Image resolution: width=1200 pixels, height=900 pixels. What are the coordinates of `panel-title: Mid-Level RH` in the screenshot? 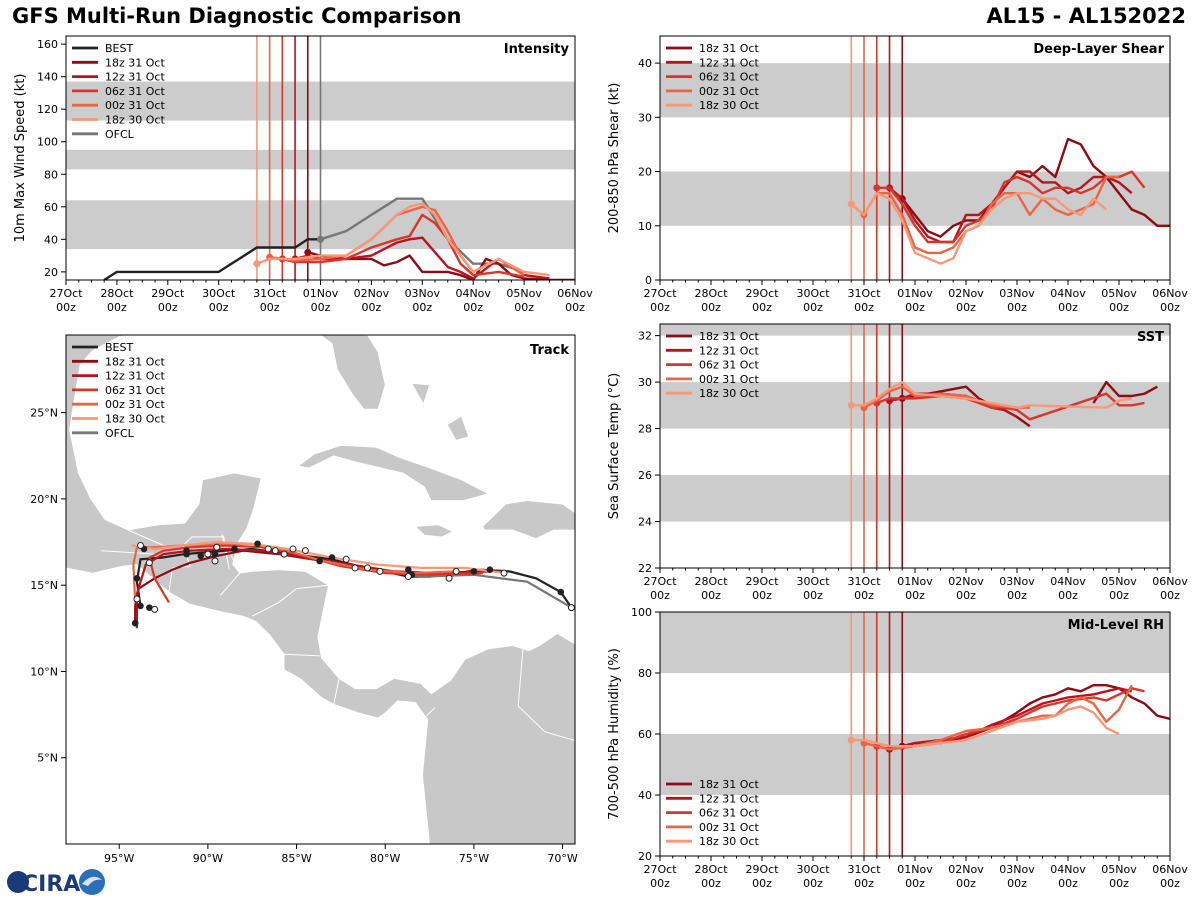 It's located at (1116, 625).